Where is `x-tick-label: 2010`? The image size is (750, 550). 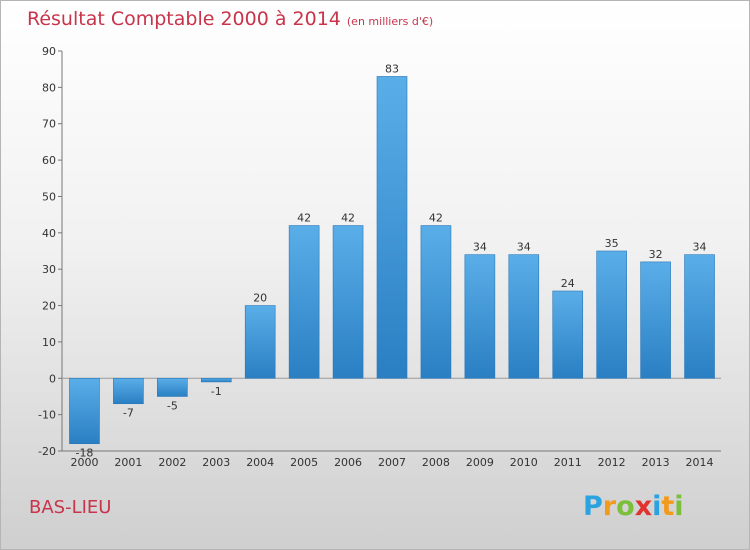 x-tick-label: 2010 is located at coordinates (524, 462).